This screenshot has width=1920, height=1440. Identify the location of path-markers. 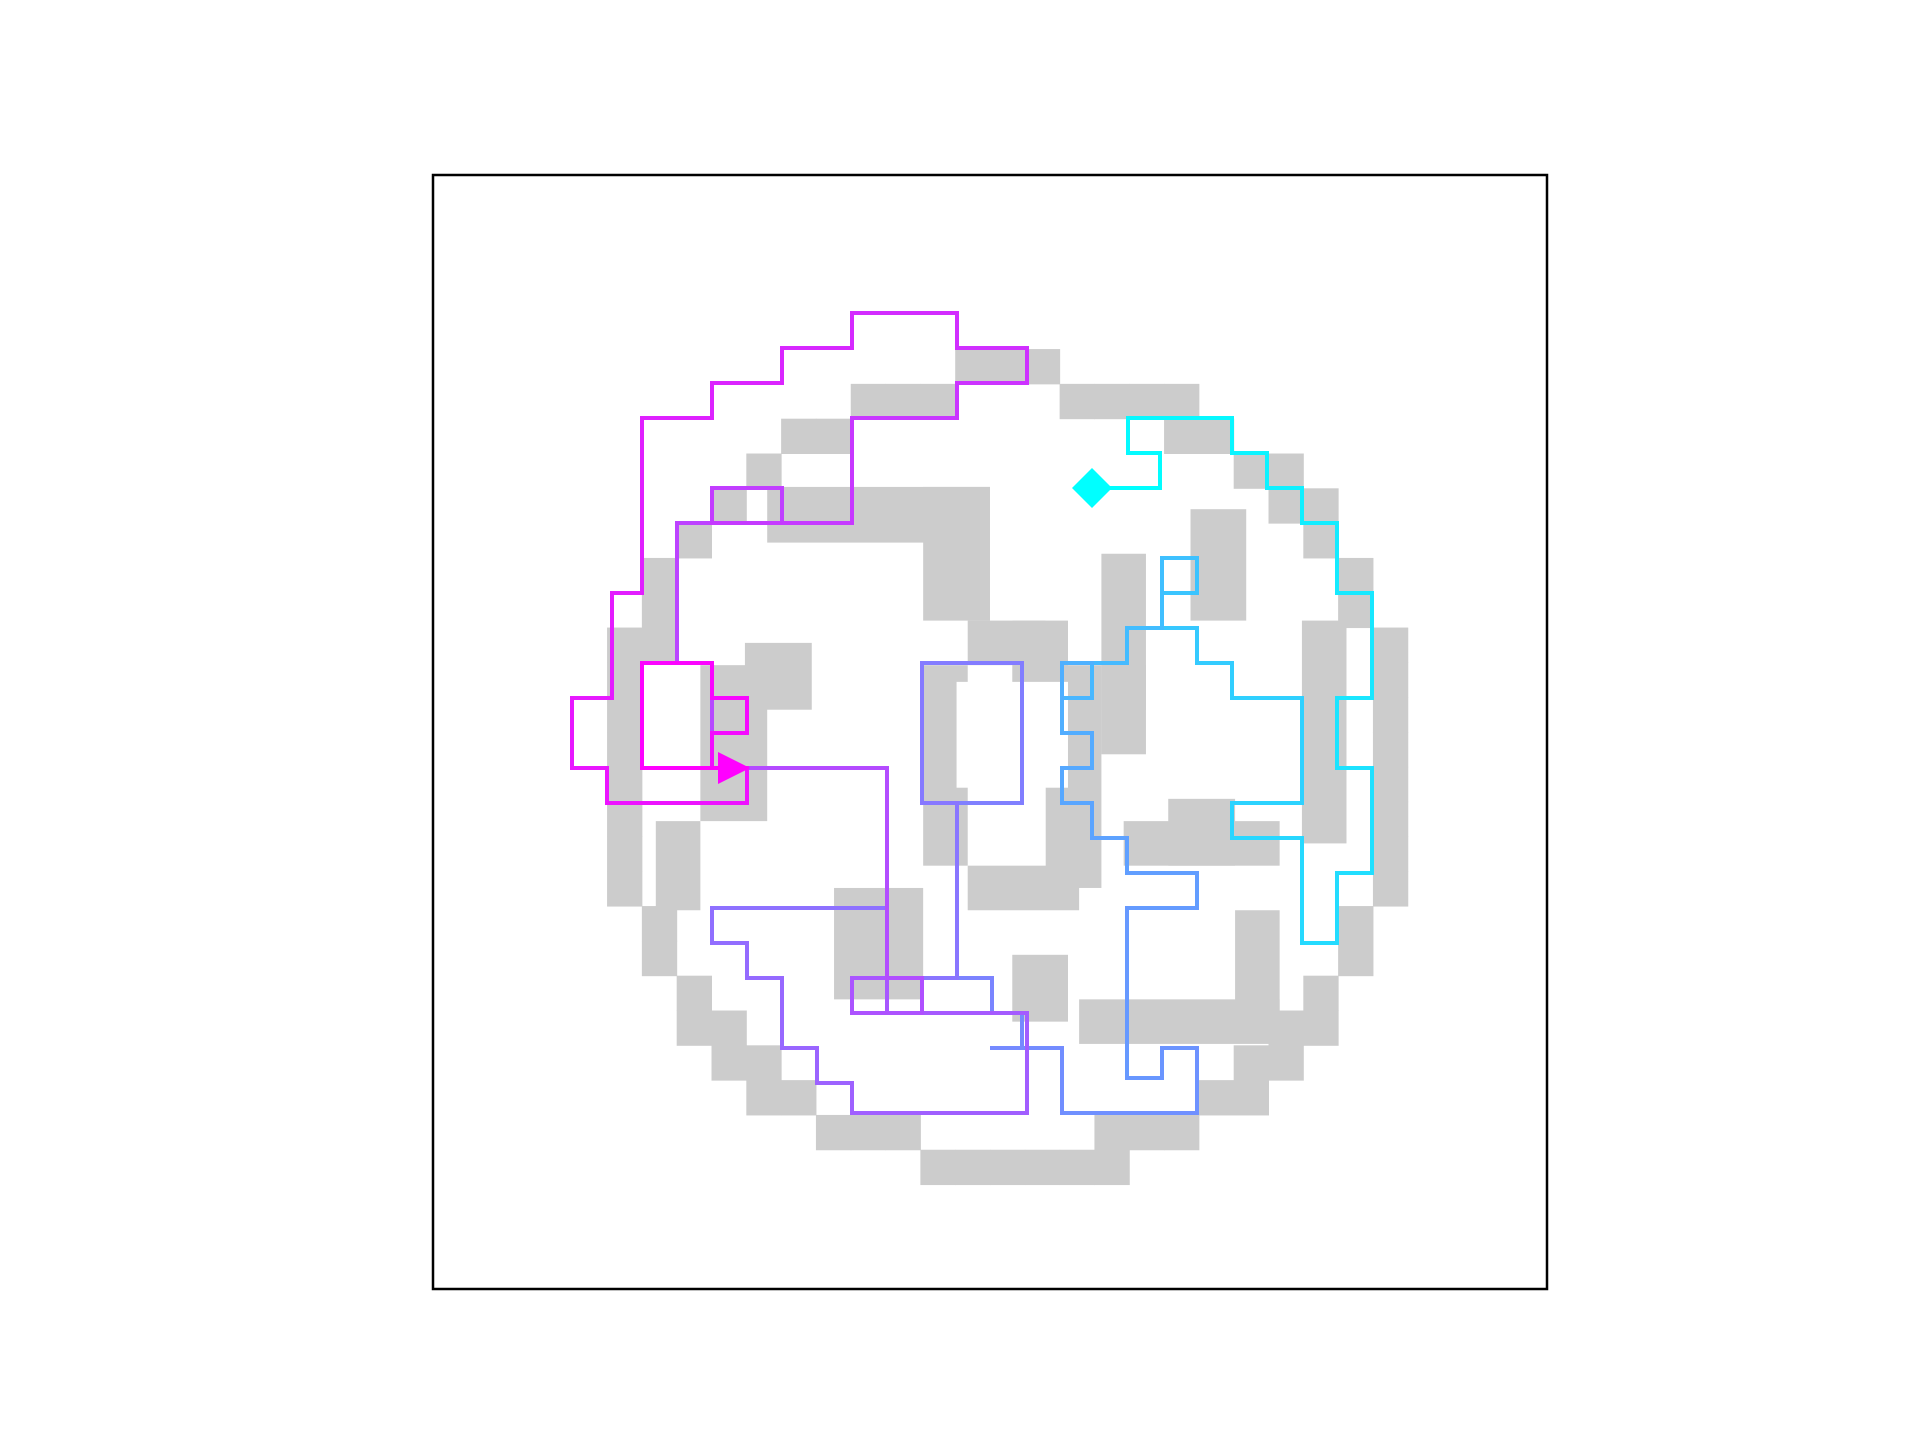
(915, 626).